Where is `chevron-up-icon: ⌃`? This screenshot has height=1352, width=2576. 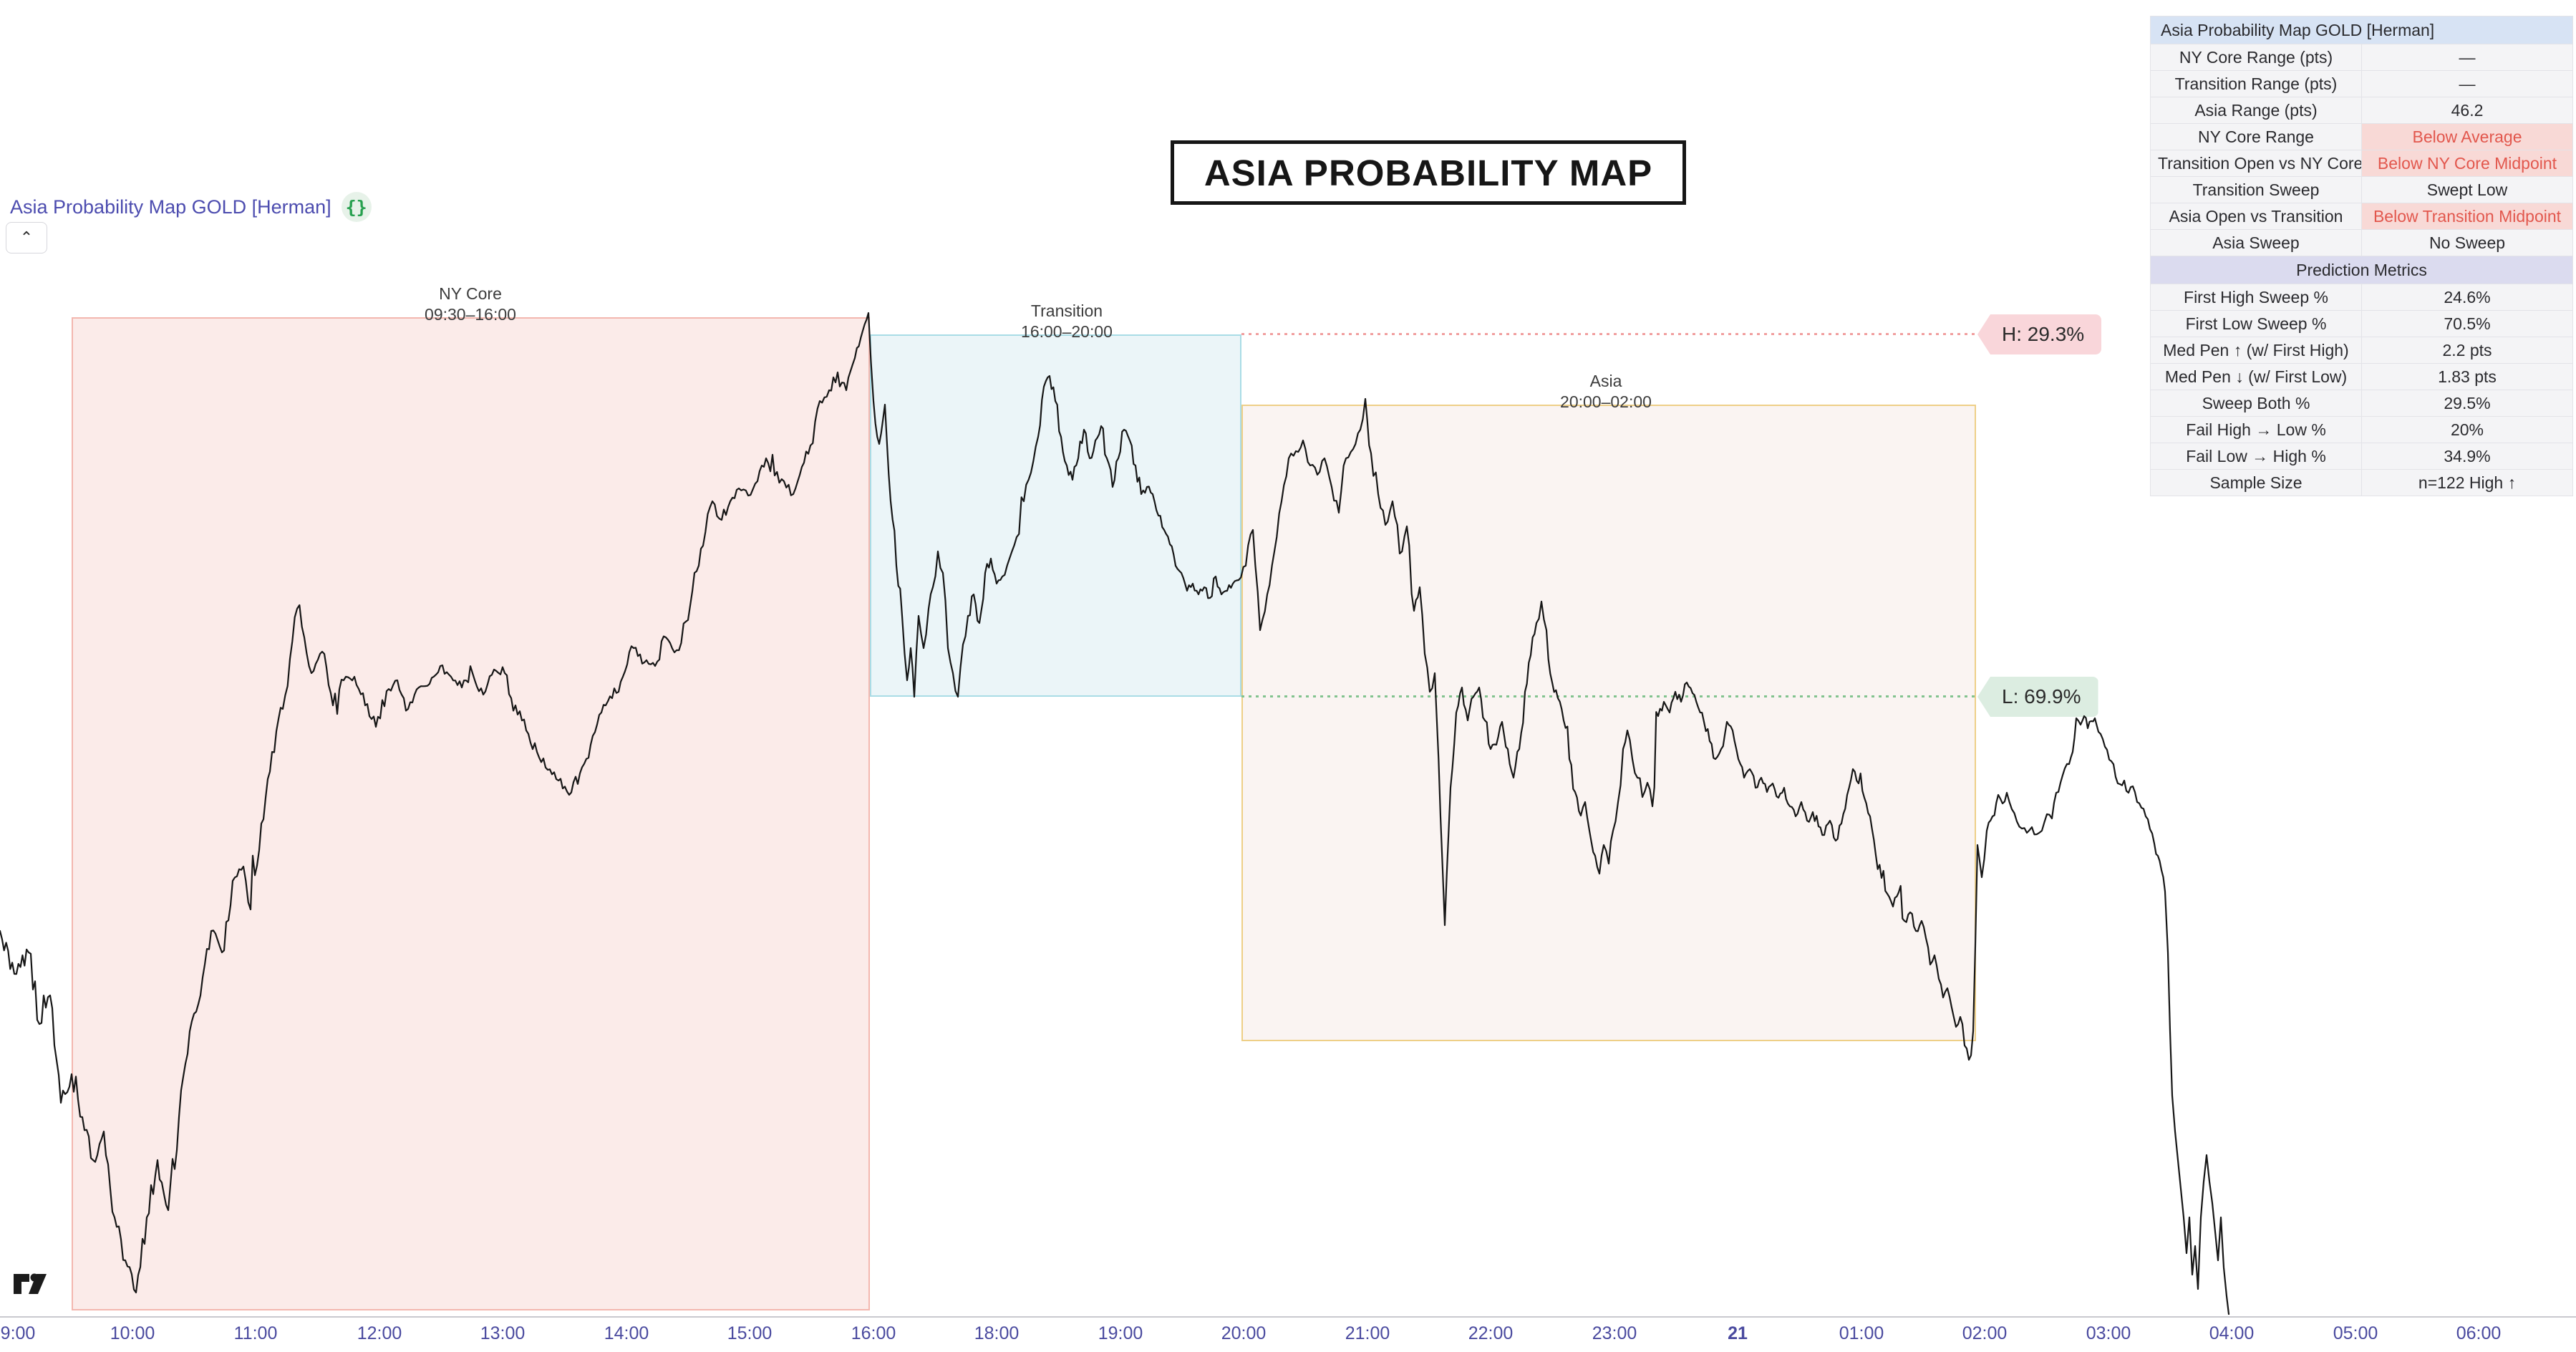 chevron-up-icon: ⌃ is located at coordinates (27, 237).